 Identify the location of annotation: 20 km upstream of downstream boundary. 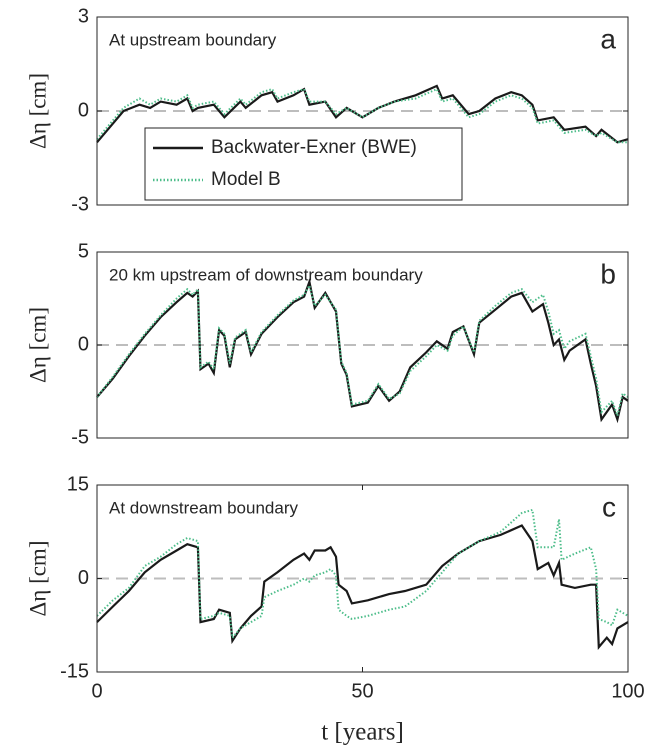
(266, 274).